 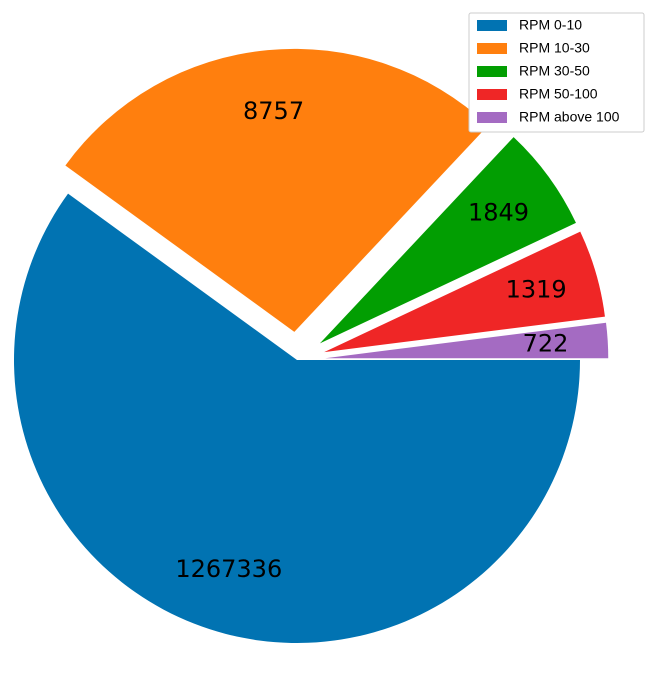 What do you see at coordinates (569, 117) in the screenshot?
I see `legend-label: RPM above 100` at bounding box center [569, 117].